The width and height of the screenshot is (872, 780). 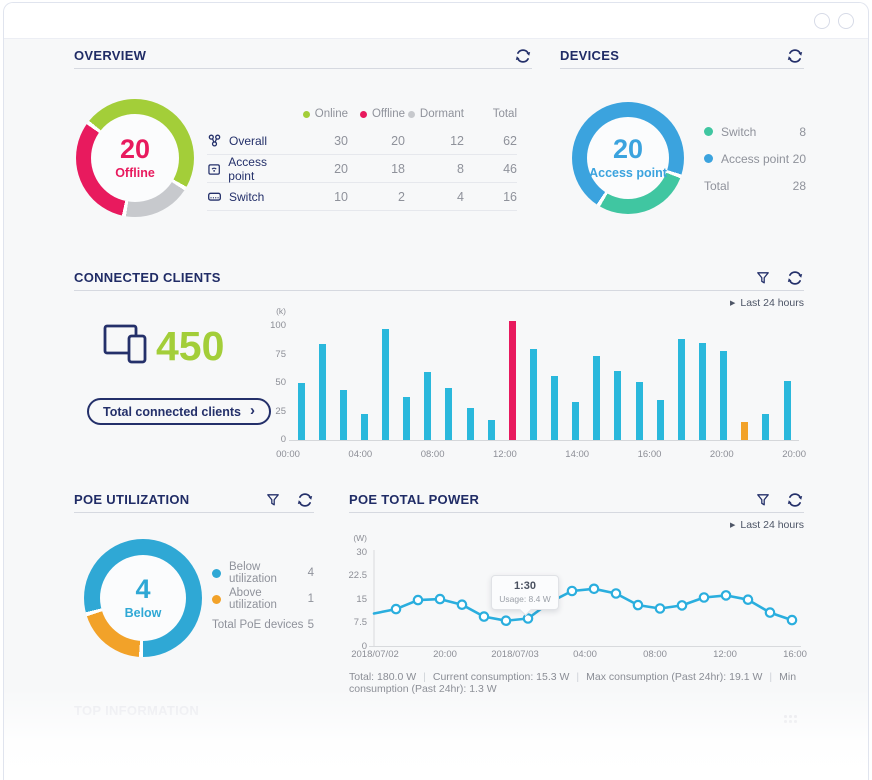 I want to click on devices-donut-chart: 20 Access point, so click(x=628, y=158).